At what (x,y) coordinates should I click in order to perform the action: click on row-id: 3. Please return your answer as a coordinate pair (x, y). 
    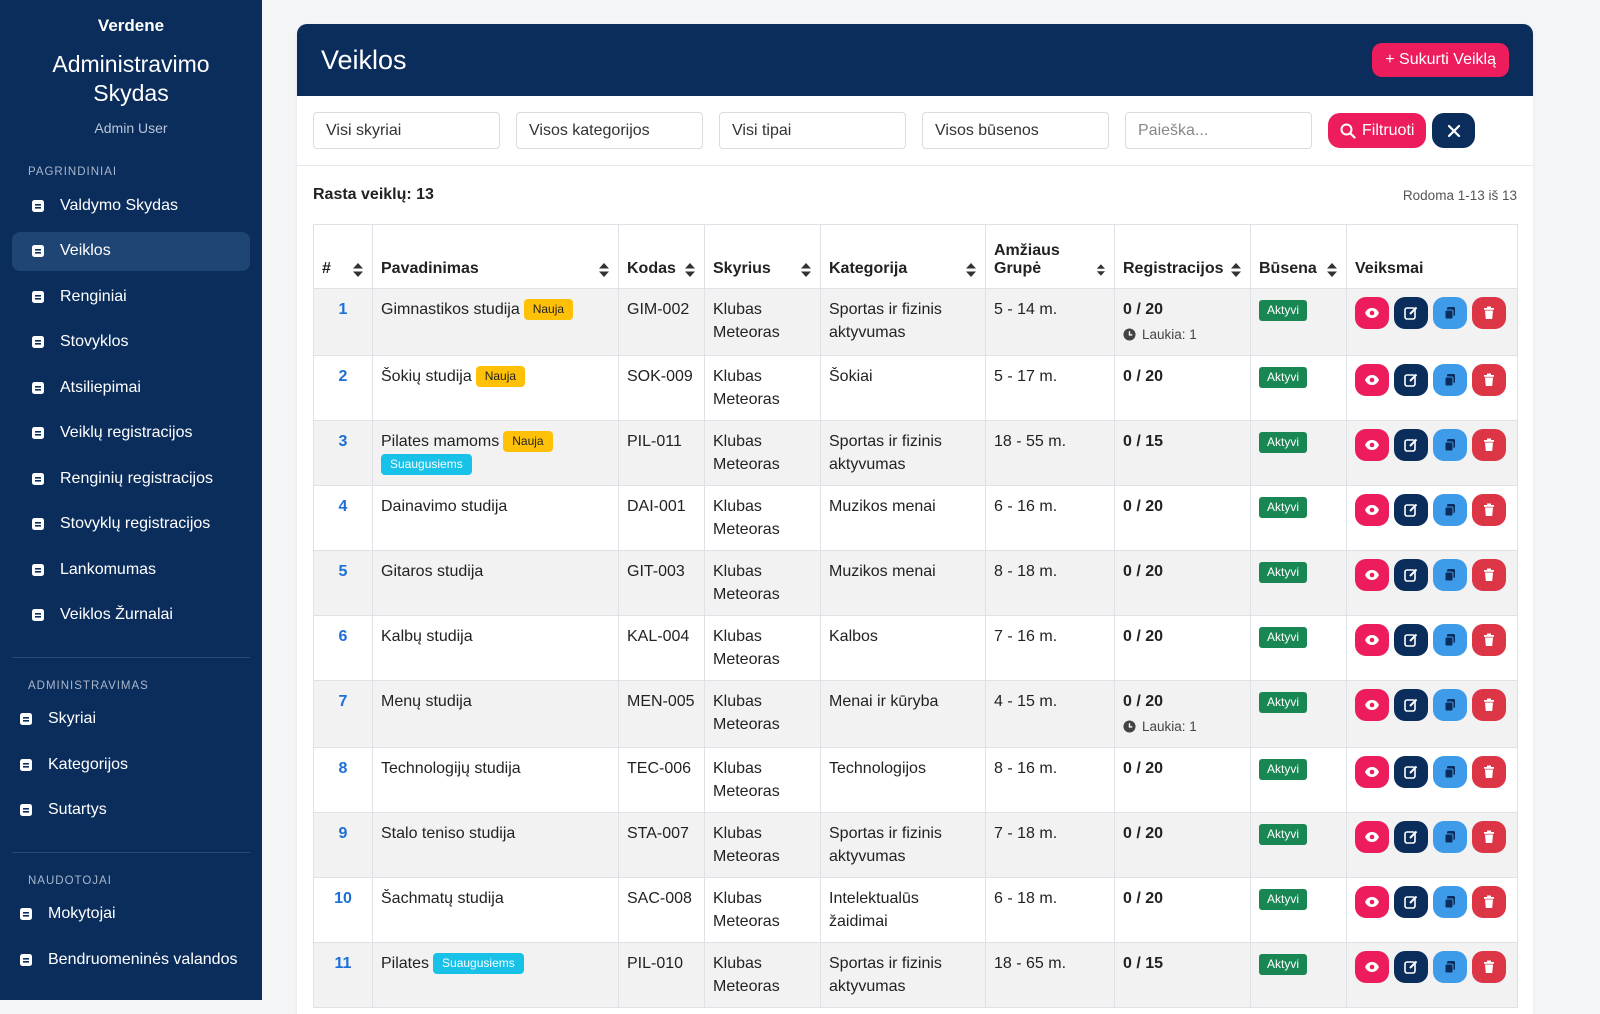
    Looking at the image, I should click on (343, 453).